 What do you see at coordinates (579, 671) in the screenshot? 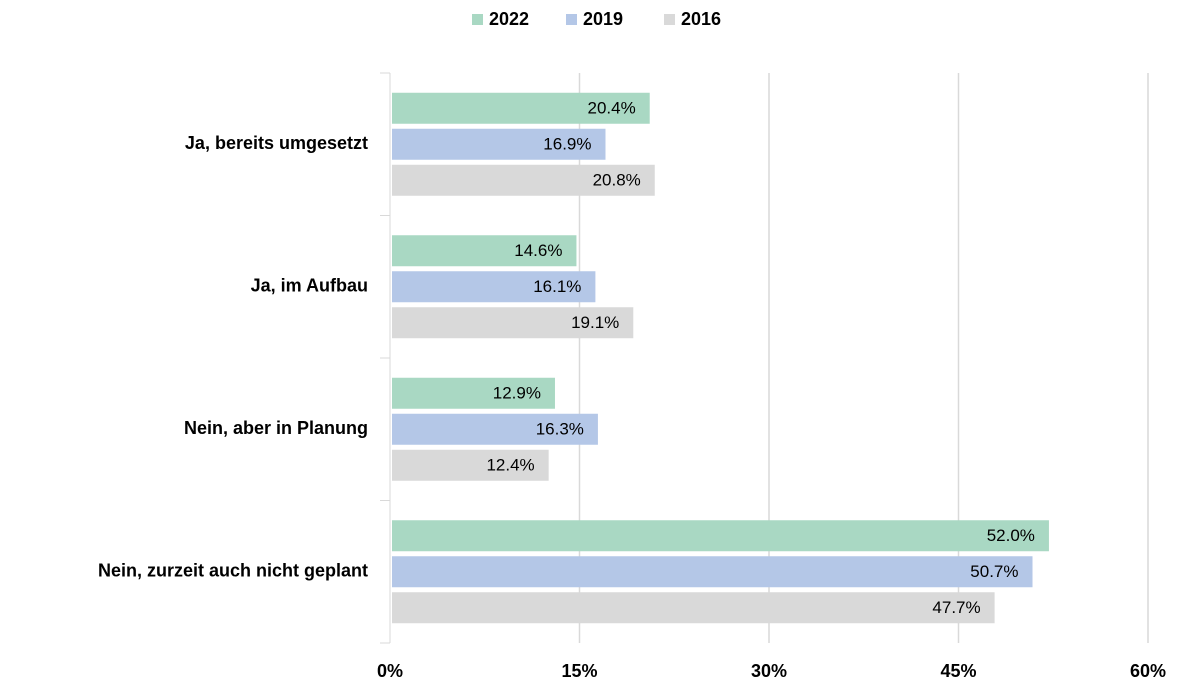
I see `x-tick-label: 15%` at bounding box center [579, 671].